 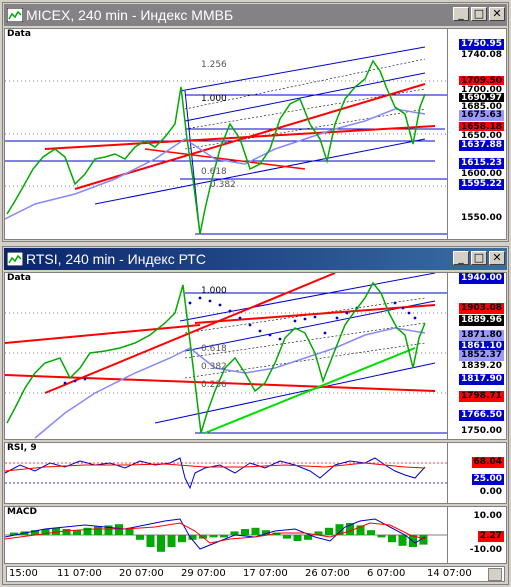 What do you see at coordinates (481, 335) in the screenshot?
I see `price-label: 1871.80` at bounding box center [481, 335].